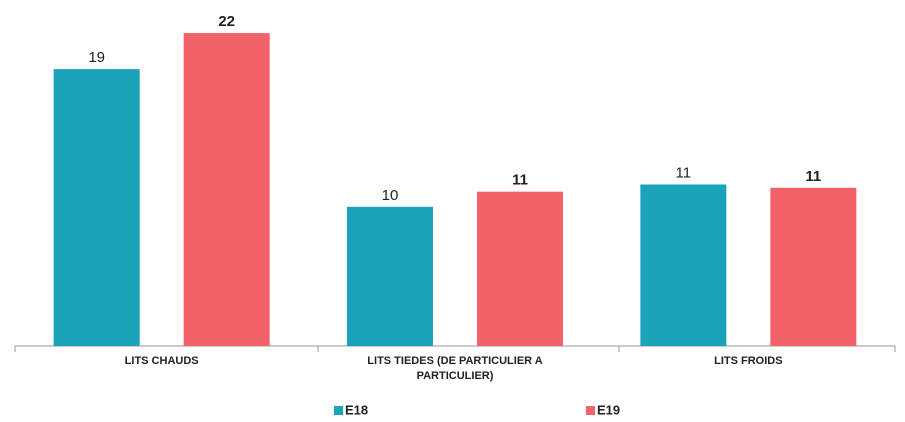 Image resolution: width=905 pixels, height=422 pixels. Describe the element at coordinates (226, 21) in the screenshot. I see `value-label: 22` at that location.